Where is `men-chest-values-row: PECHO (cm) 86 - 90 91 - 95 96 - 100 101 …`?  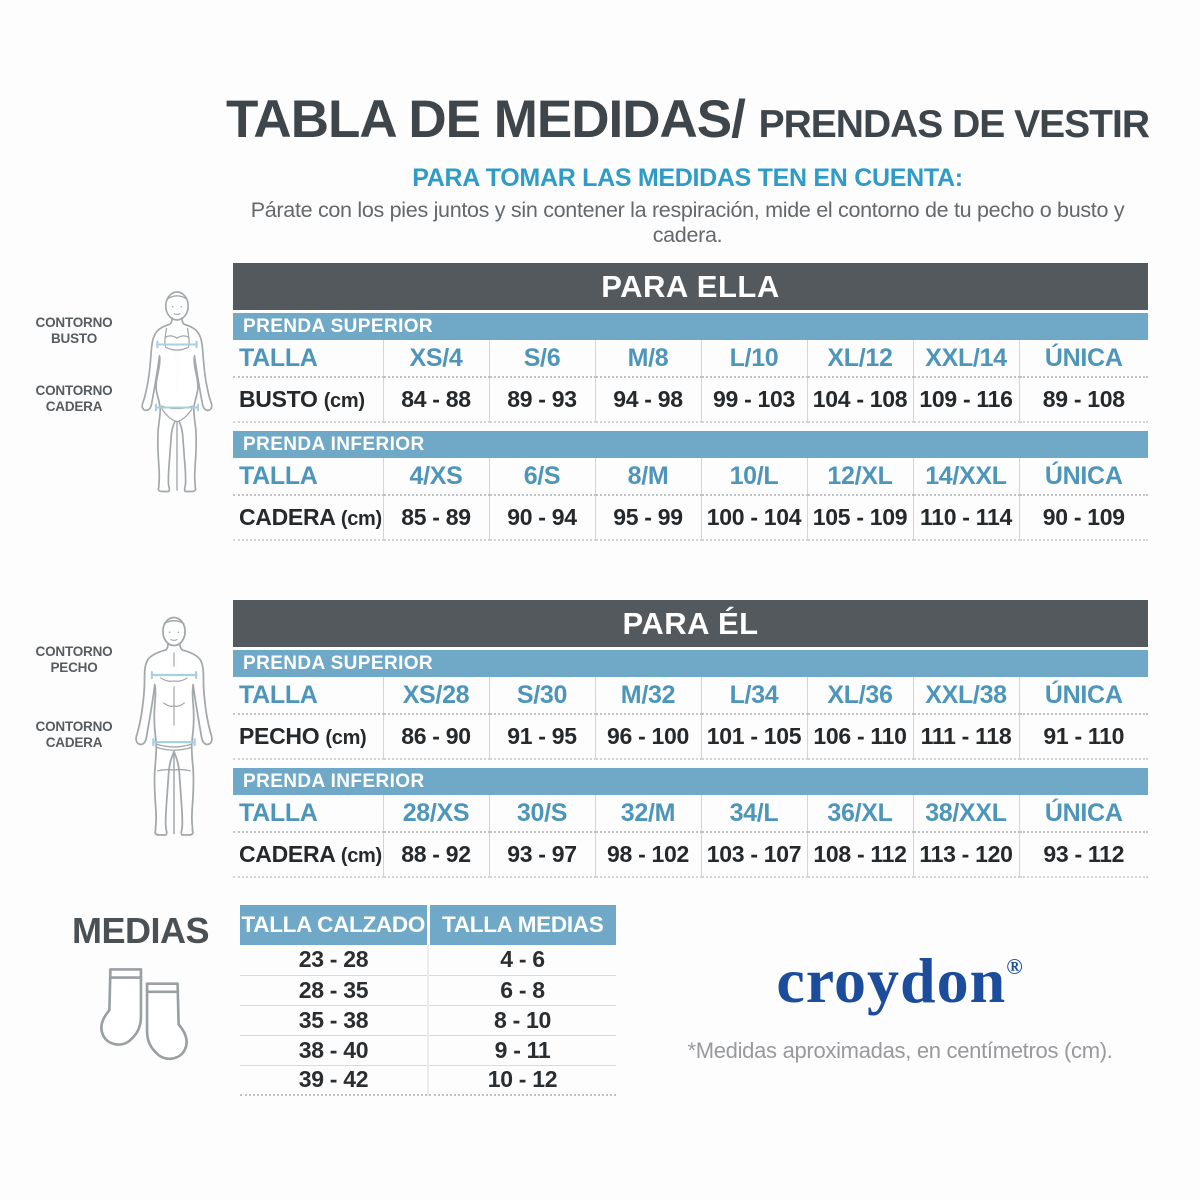 men-chest-values-row: PECHO (cm) 86 - 90 91 - 95 96 - 100 101 … is located at coordinates (690, 737).